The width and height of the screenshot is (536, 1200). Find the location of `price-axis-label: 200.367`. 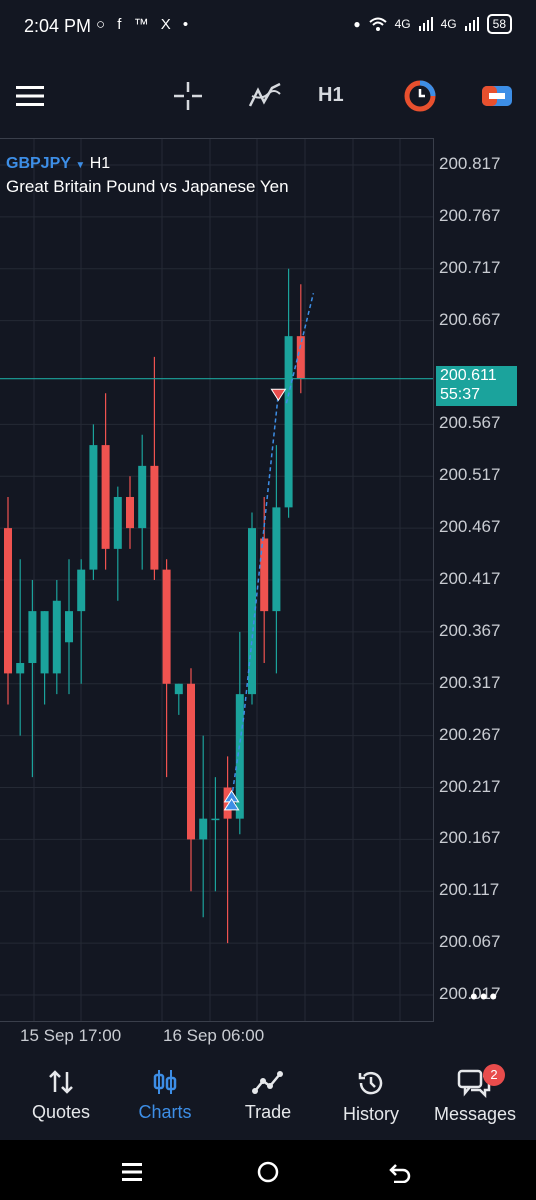

price-axis-label: 200.367 is located at coordinates (470, 630).